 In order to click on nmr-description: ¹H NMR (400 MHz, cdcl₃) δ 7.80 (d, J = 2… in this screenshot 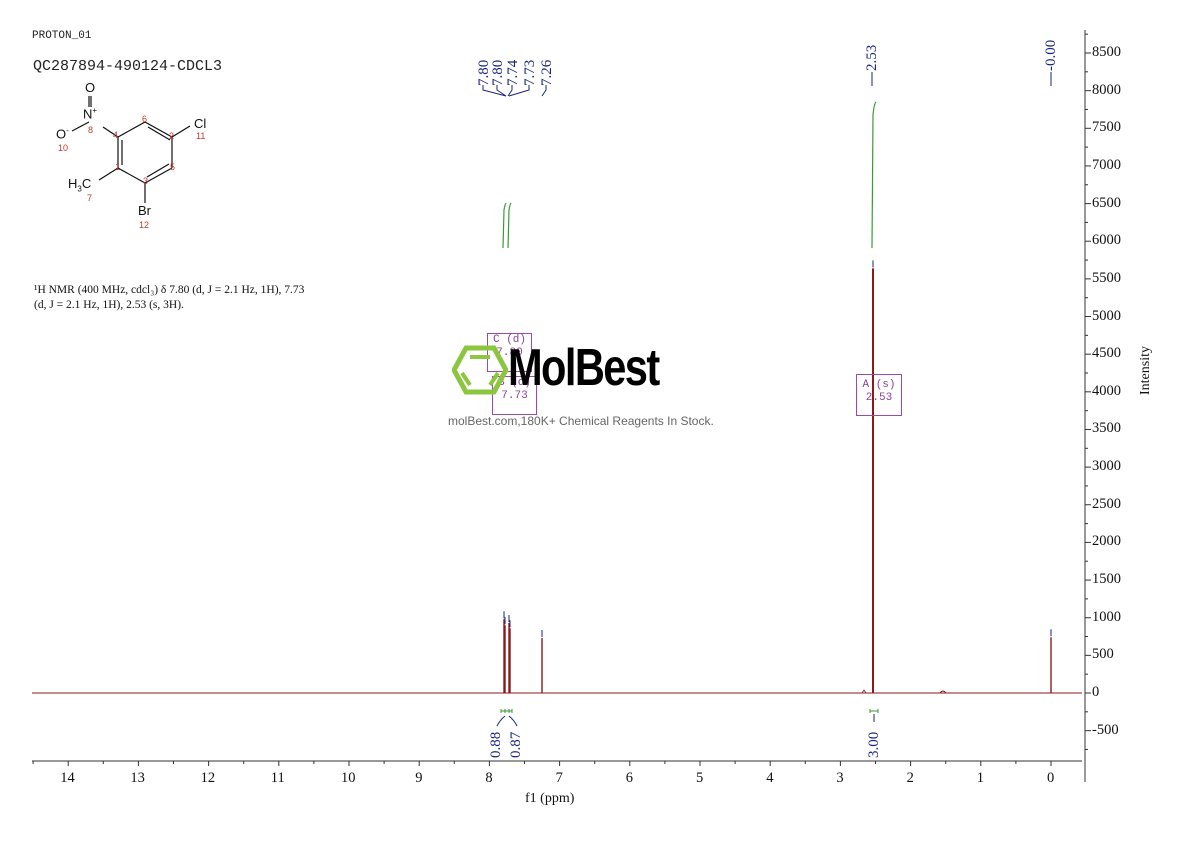, I will do `click(224, 298)`.